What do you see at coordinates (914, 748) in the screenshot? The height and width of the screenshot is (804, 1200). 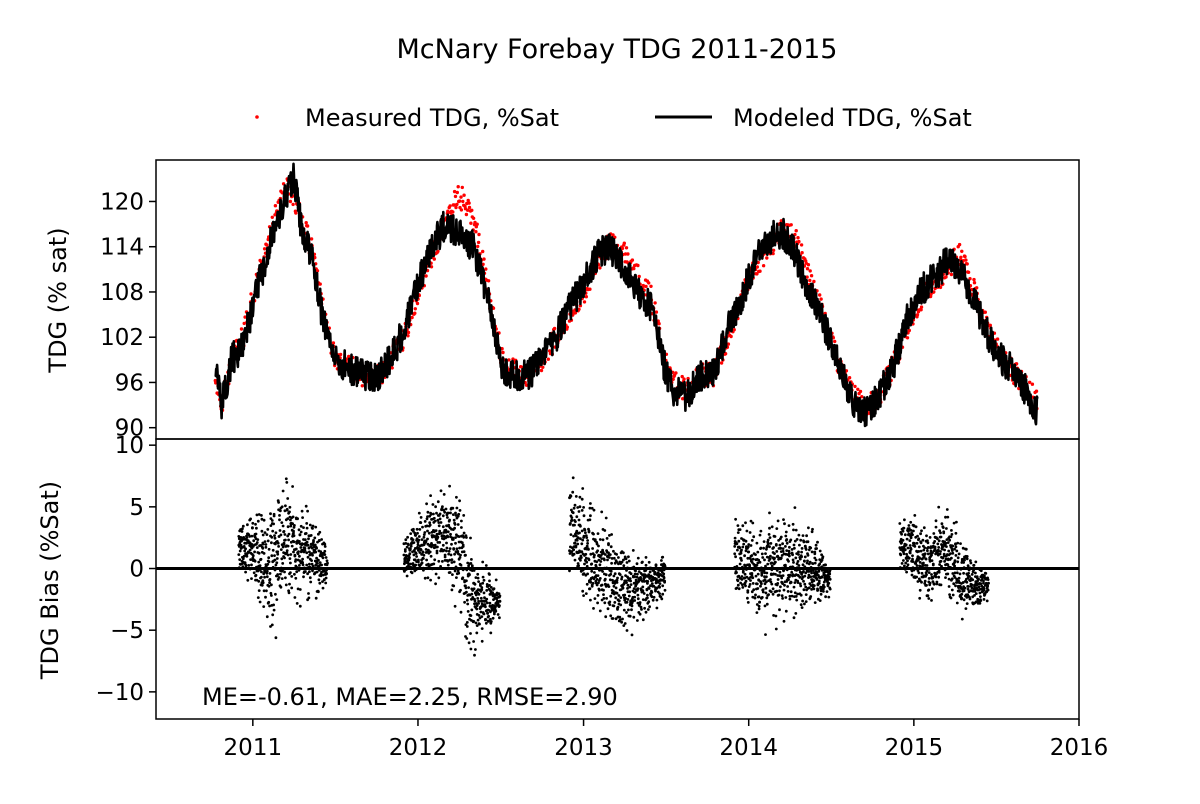 I see `x-tick-label: 2015` at bounding box center [914, 748].